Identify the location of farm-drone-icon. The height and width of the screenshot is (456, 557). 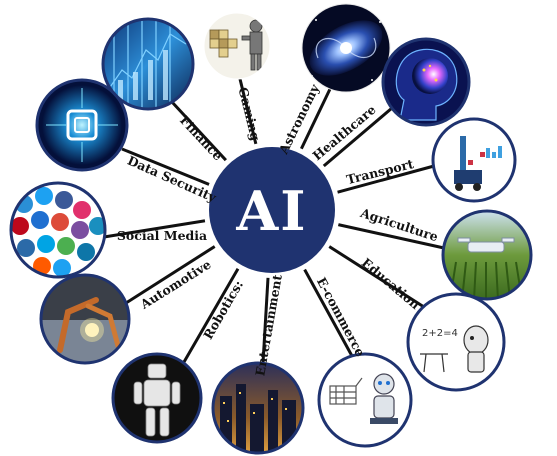
(487, 255).